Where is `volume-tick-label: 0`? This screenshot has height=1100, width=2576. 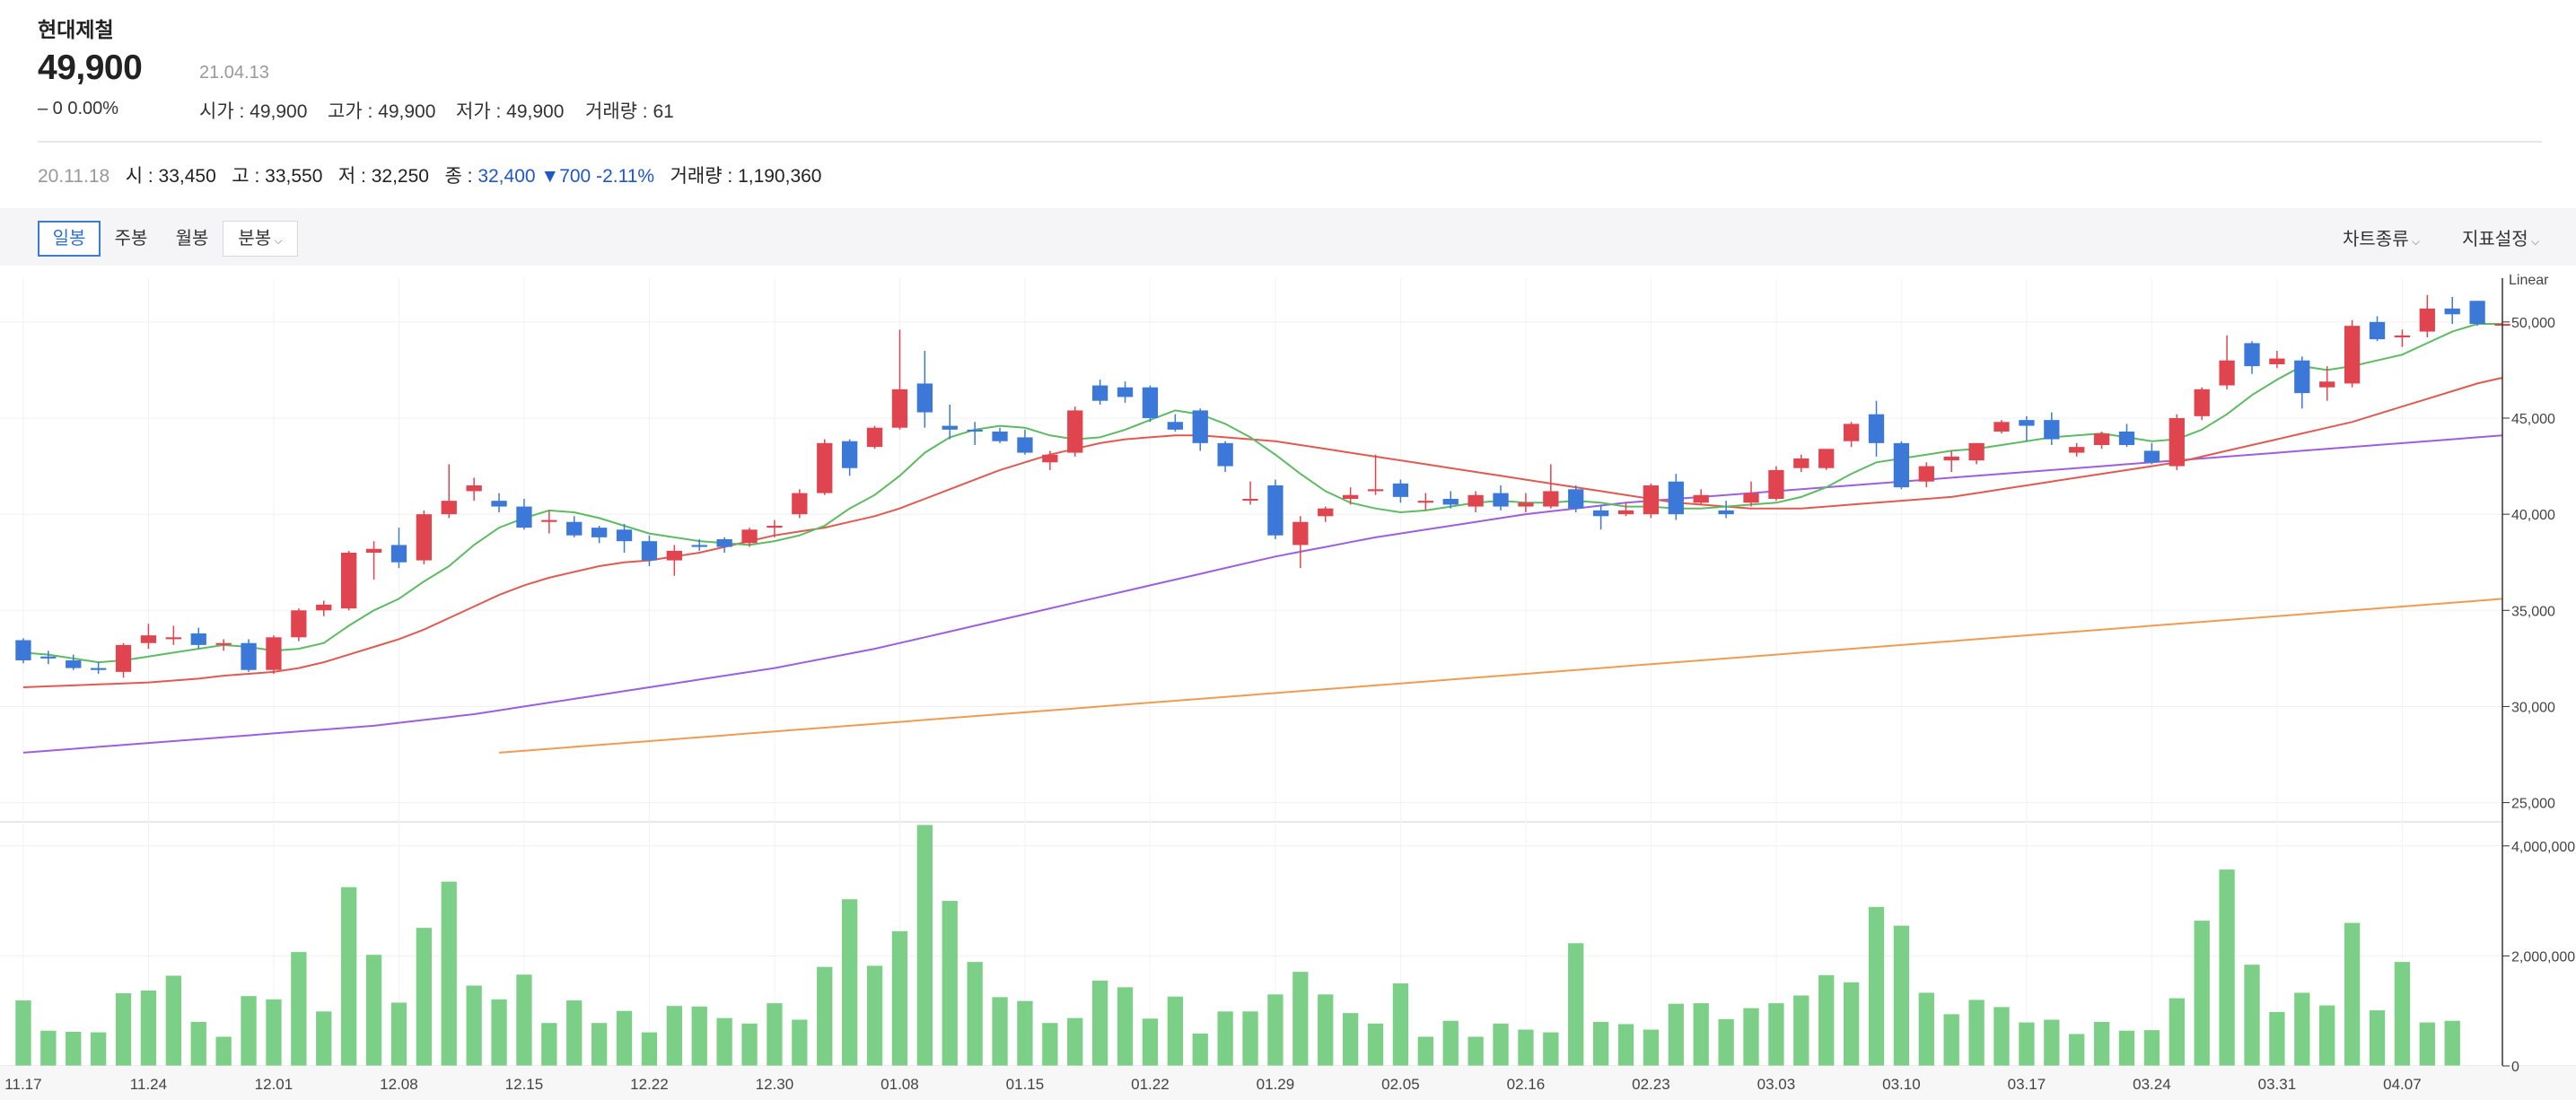 volume-tick-label: 0 is located at coordinates (2515, 1067).